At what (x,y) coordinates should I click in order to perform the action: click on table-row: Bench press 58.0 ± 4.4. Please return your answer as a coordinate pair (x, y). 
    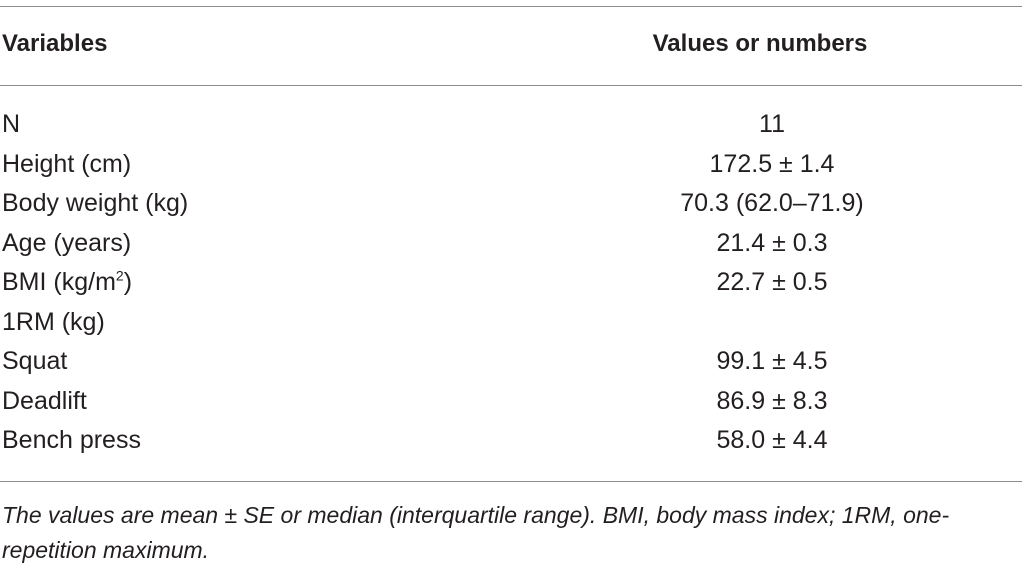
    Looking at the image, I should click on (511, 446).